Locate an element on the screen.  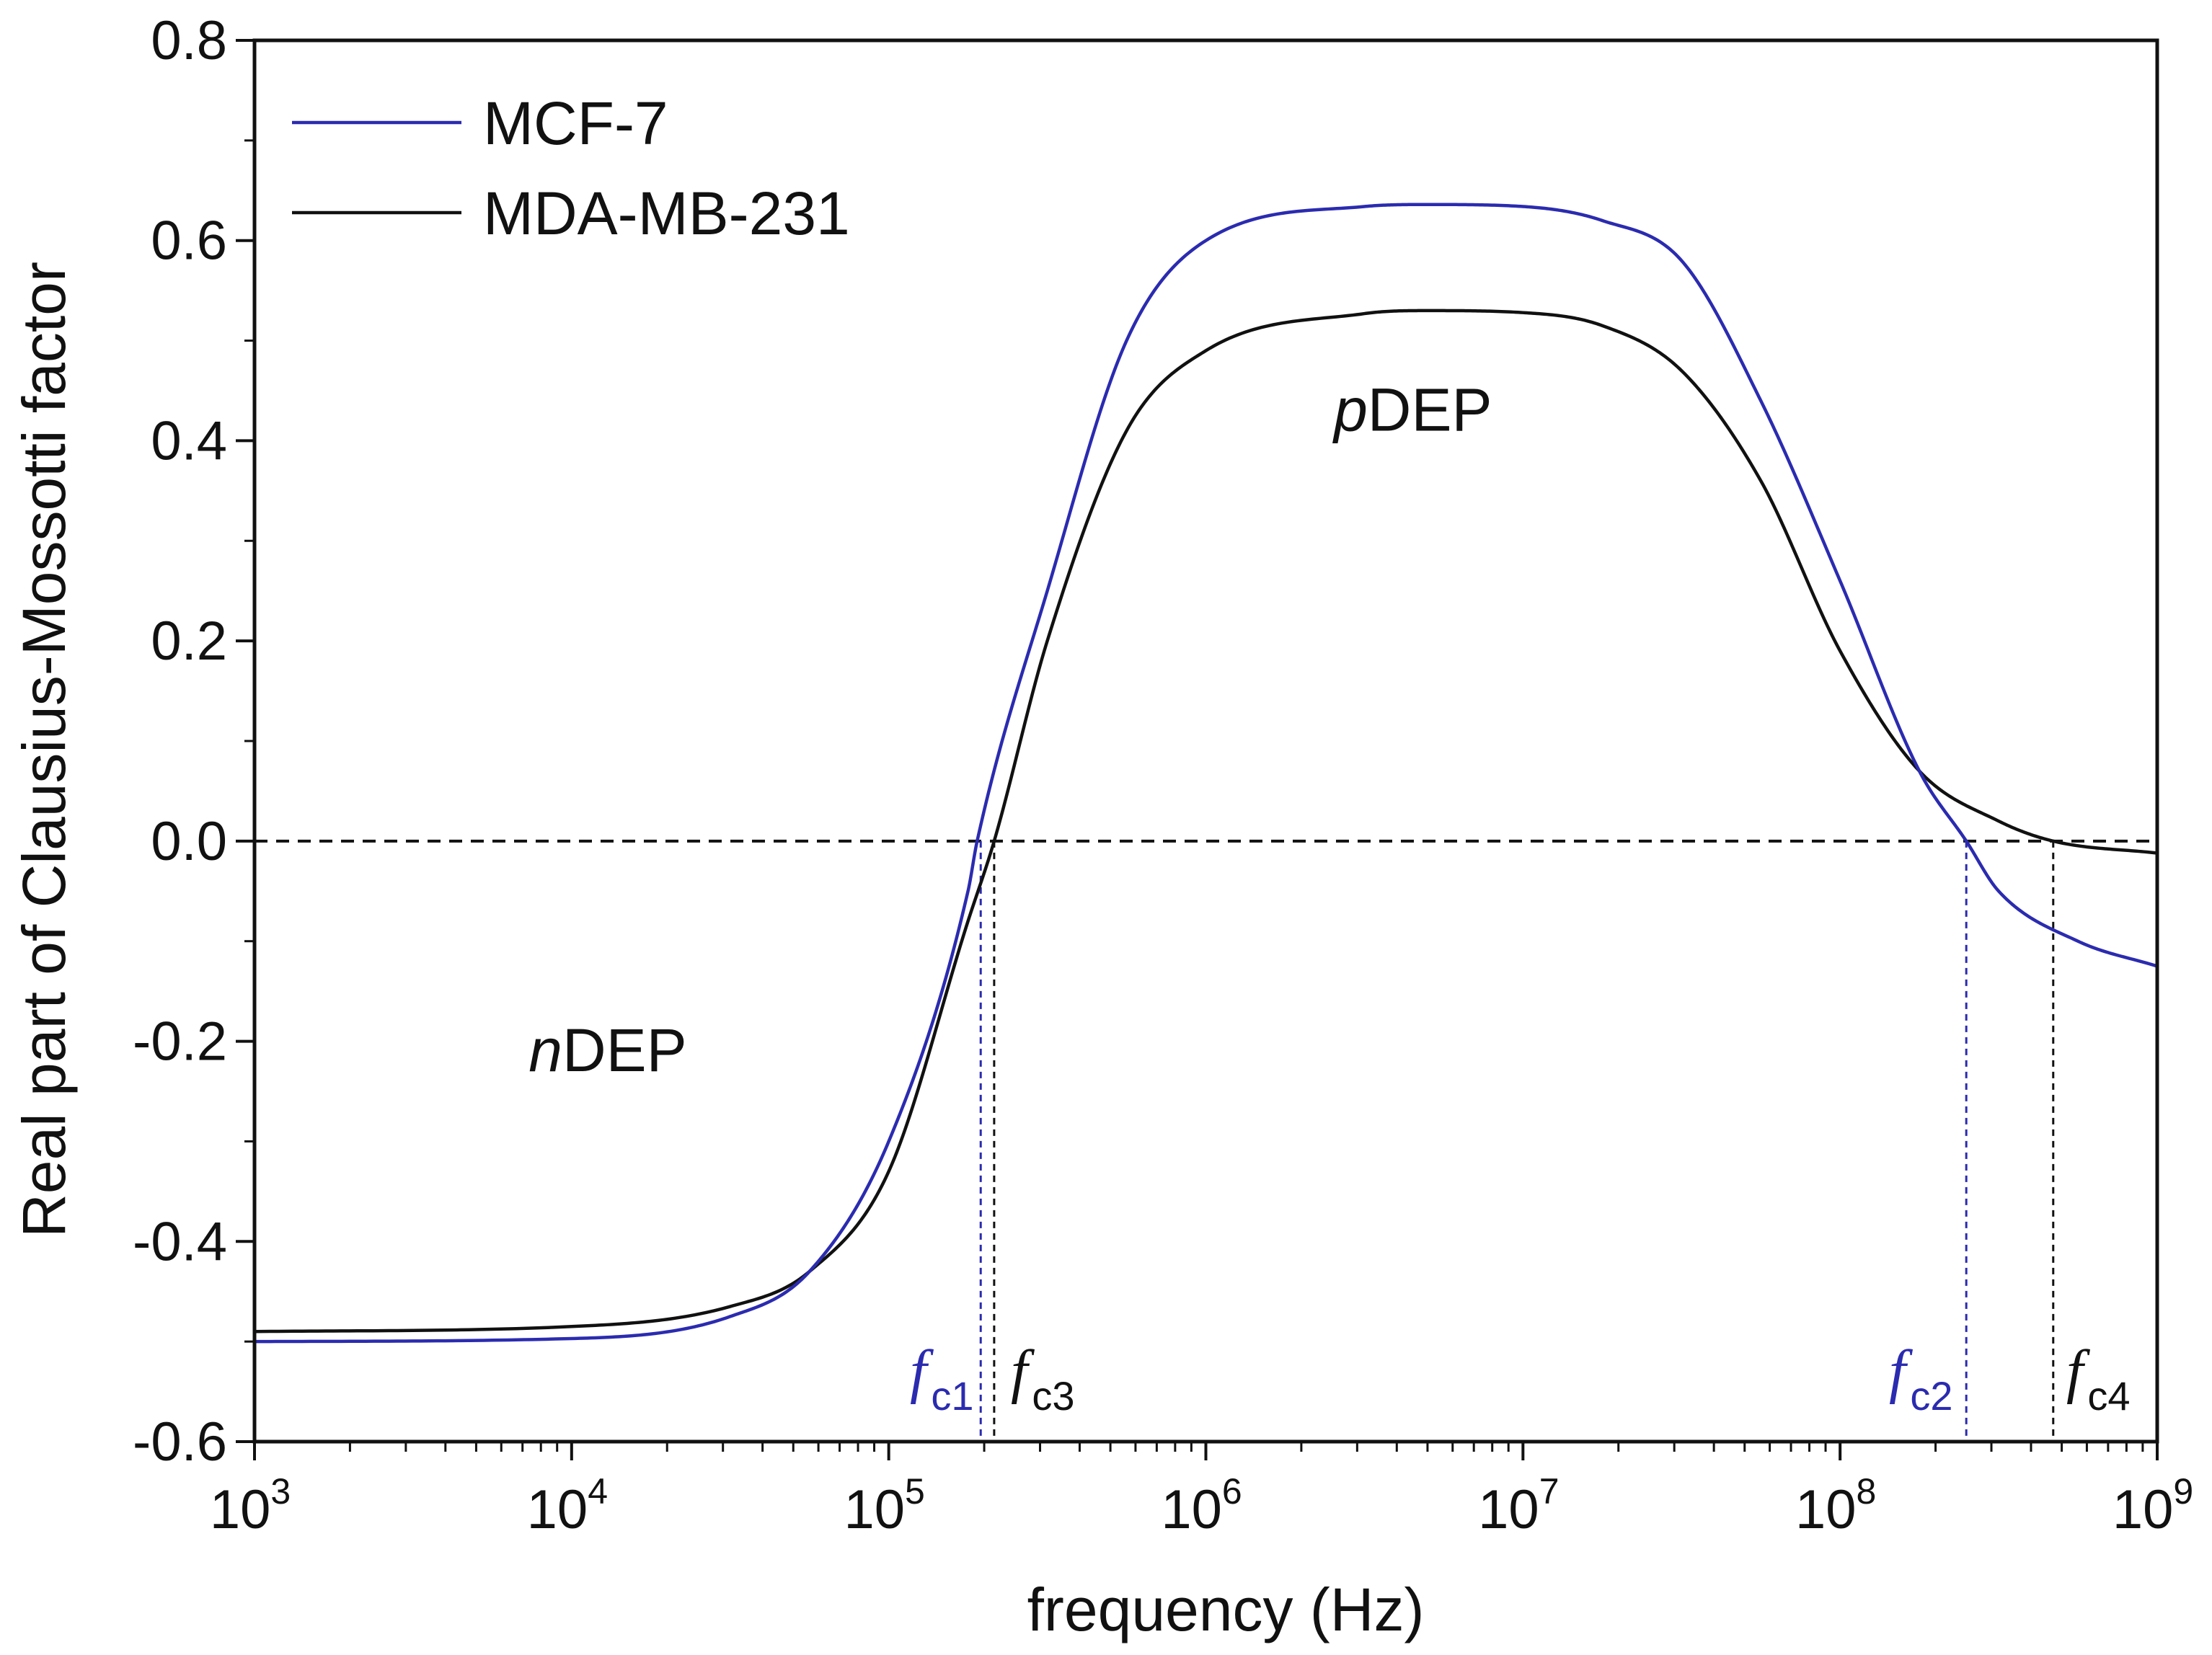
y-tick-label: 0.4 is located at coordinates (189, 440).